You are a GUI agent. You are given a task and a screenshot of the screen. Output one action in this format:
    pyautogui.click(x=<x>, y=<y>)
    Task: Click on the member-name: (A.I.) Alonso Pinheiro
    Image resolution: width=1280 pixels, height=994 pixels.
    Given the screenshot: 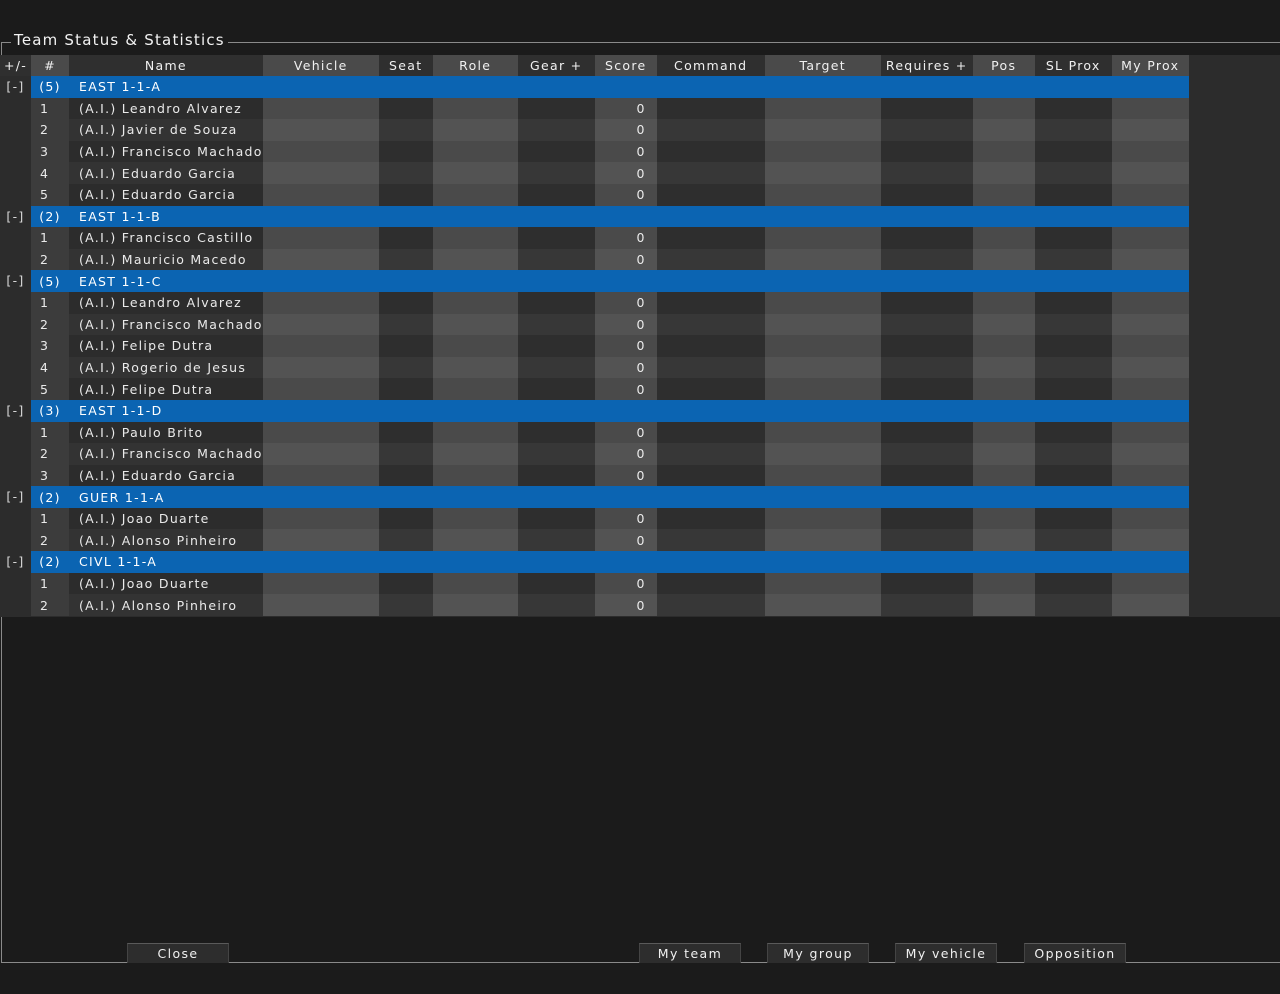 What is the action you would take?
    pyautogui.click(x=166, y=540)
    